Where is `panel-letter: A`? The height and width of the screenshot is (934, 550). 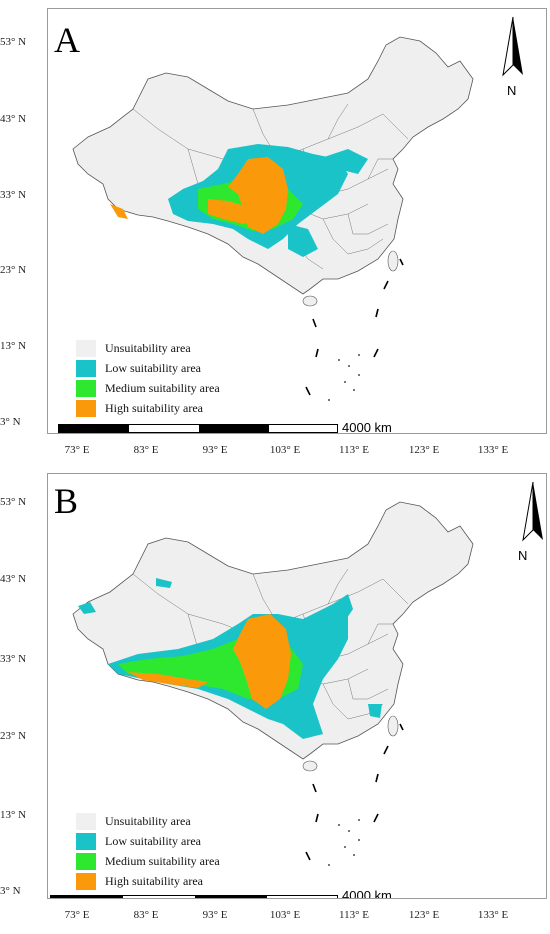
panel-letter: A is located at coordinates (67, 40).